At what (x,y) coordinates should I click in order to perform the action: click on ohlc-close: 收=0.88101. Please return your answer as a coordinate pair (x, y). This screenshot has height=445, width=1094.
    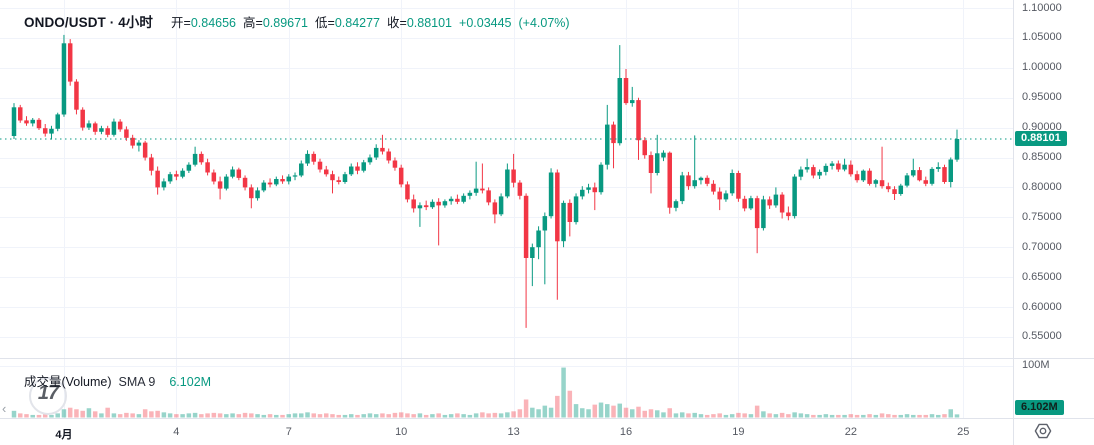
    Looking at the image, I should click on (420, 23).